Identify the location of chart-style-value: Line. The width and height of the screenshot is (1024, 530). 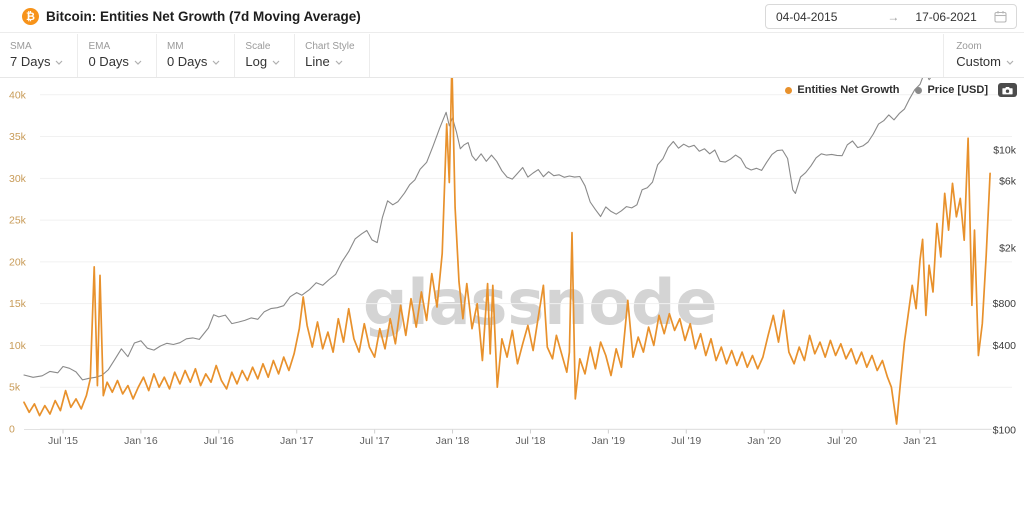
(317, 61).